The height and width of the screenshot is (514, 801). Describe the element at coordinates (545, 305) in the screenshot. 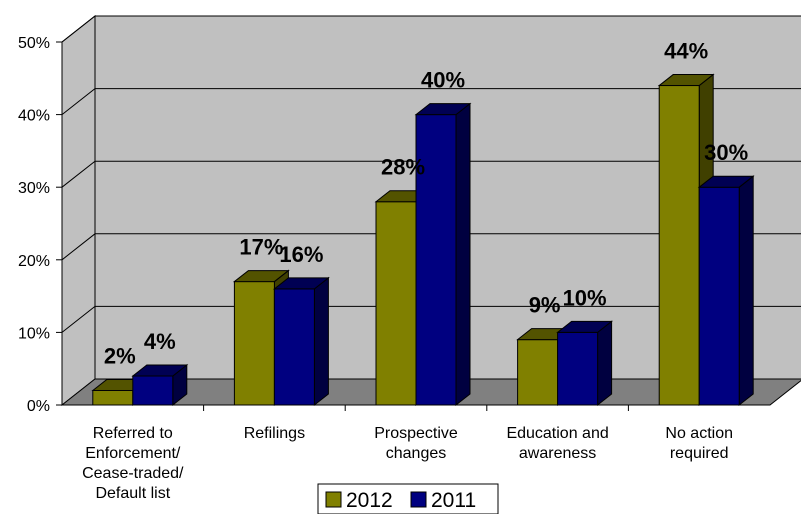

I see `data-label: 9%` at that location.